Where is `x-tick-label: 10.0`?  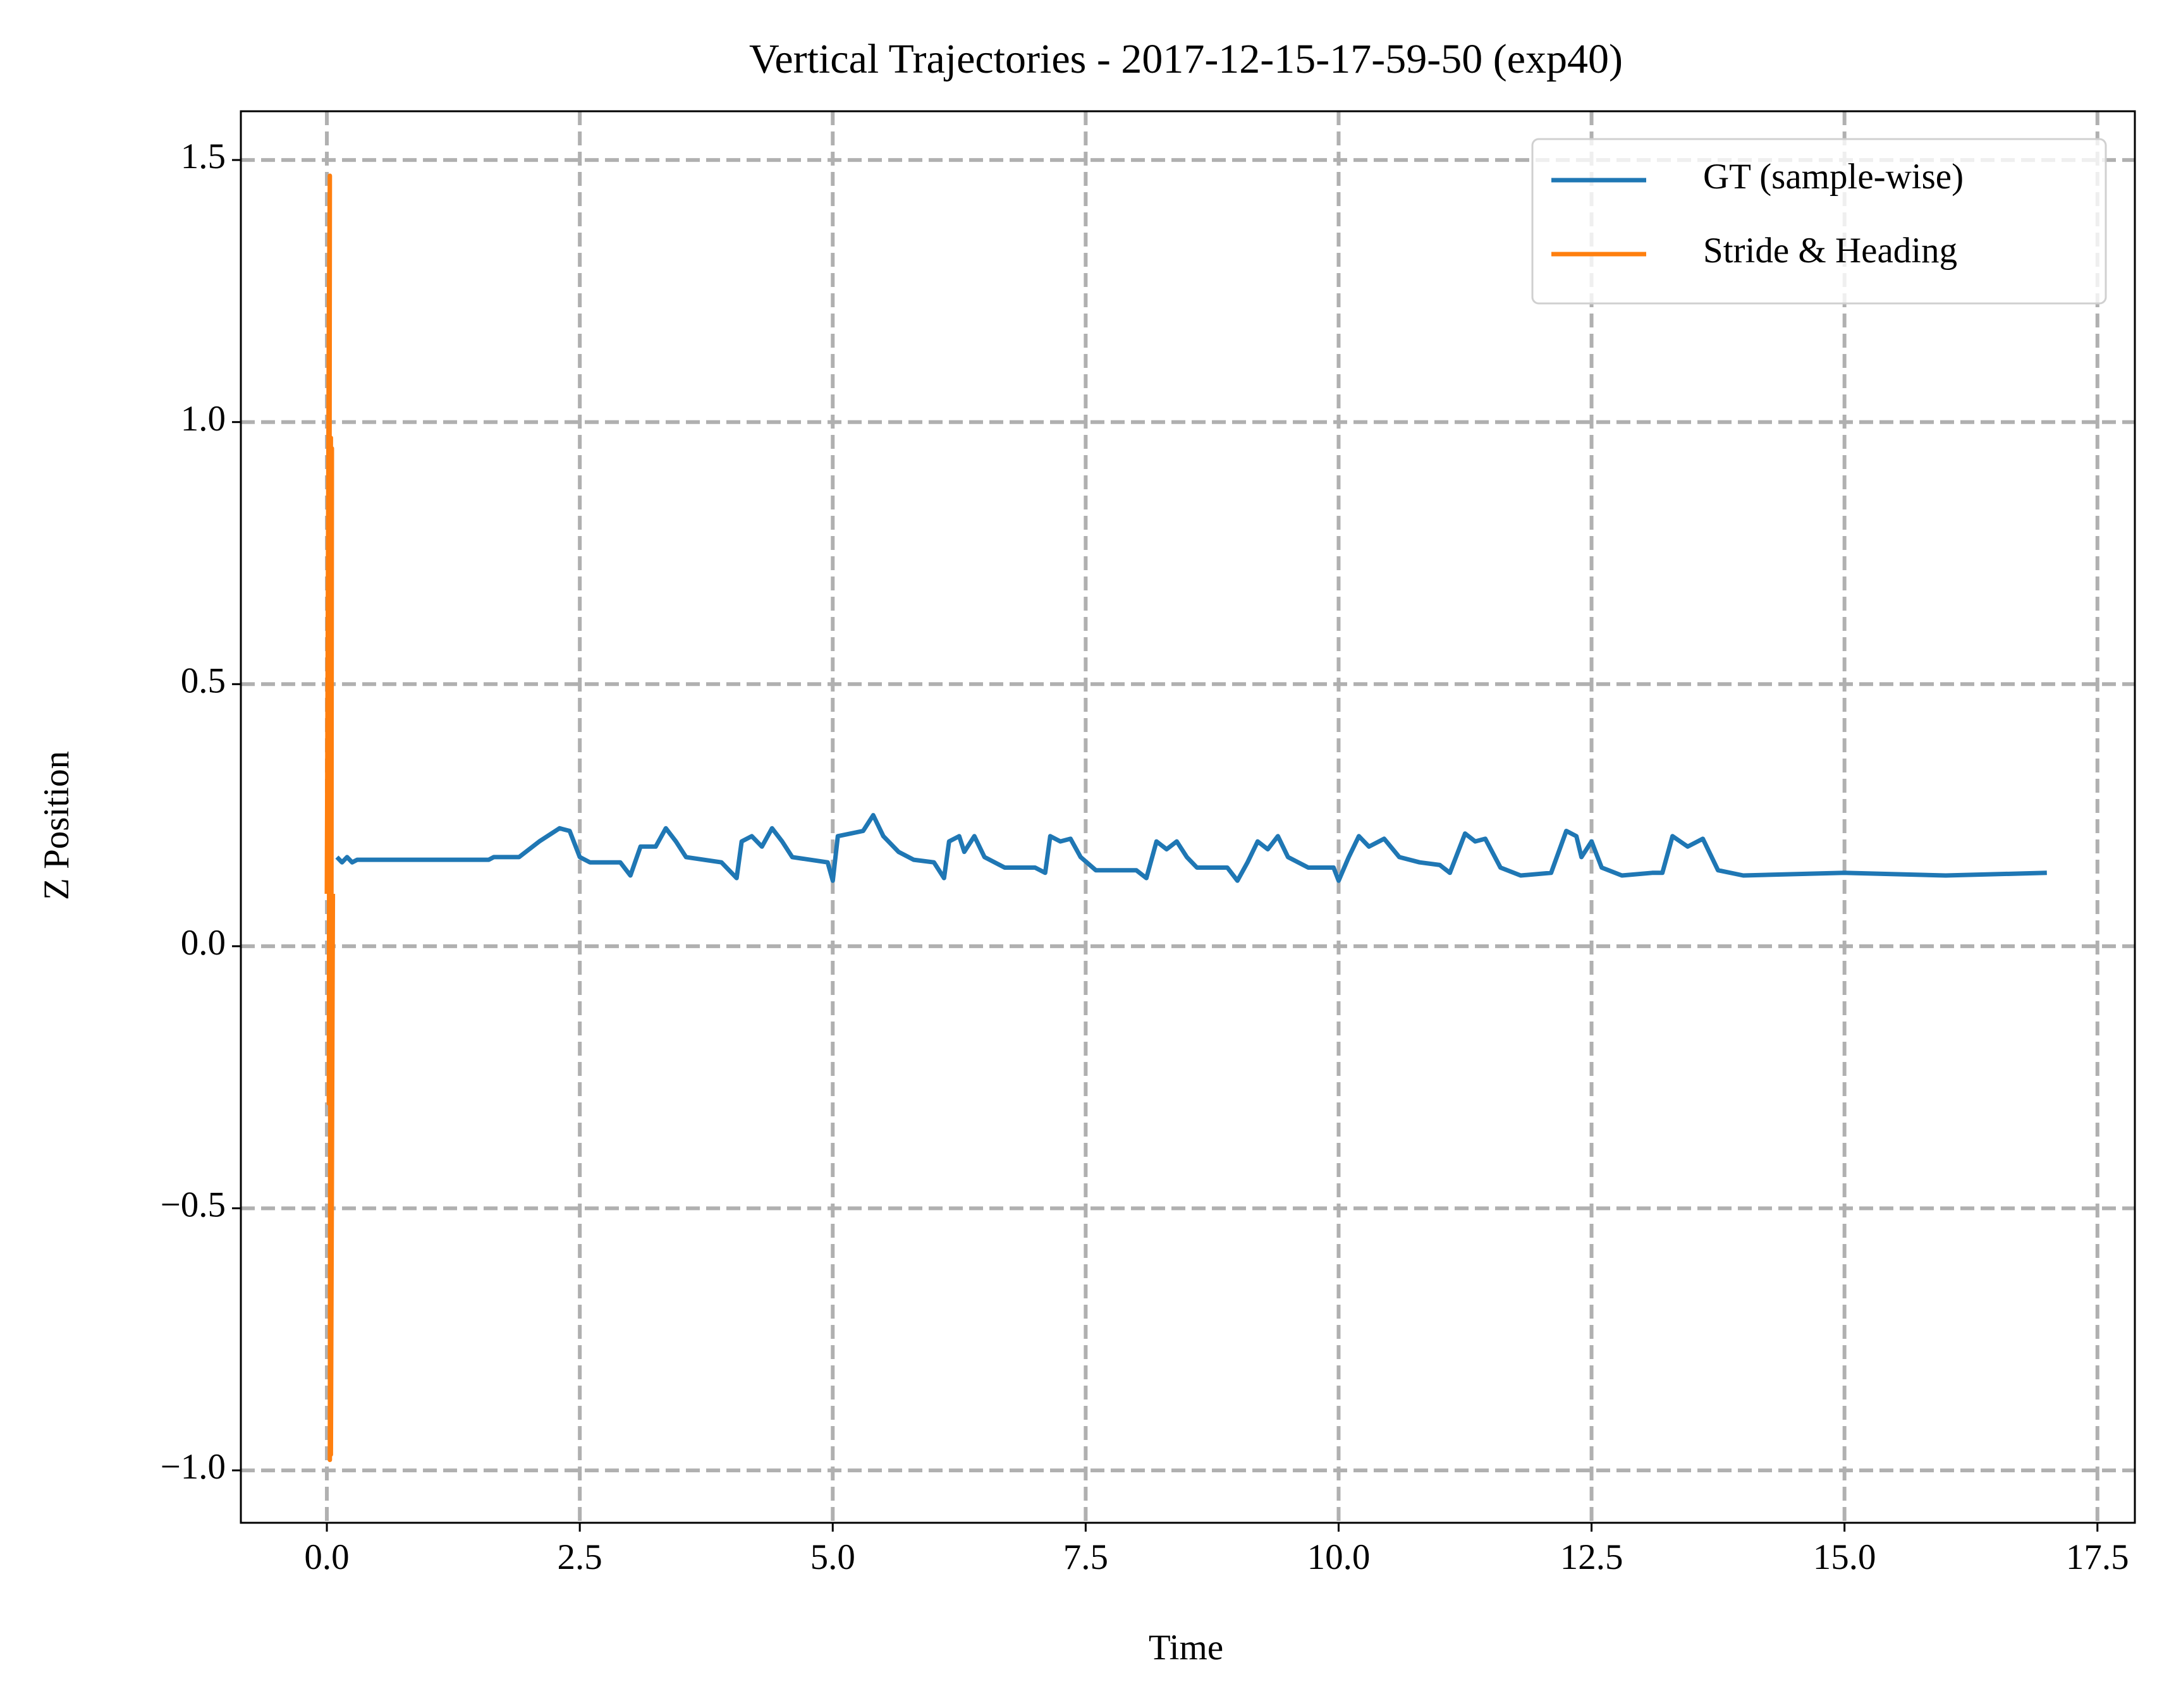 x-tick-label: 10.0 is located at coordinates (1339, 1557).